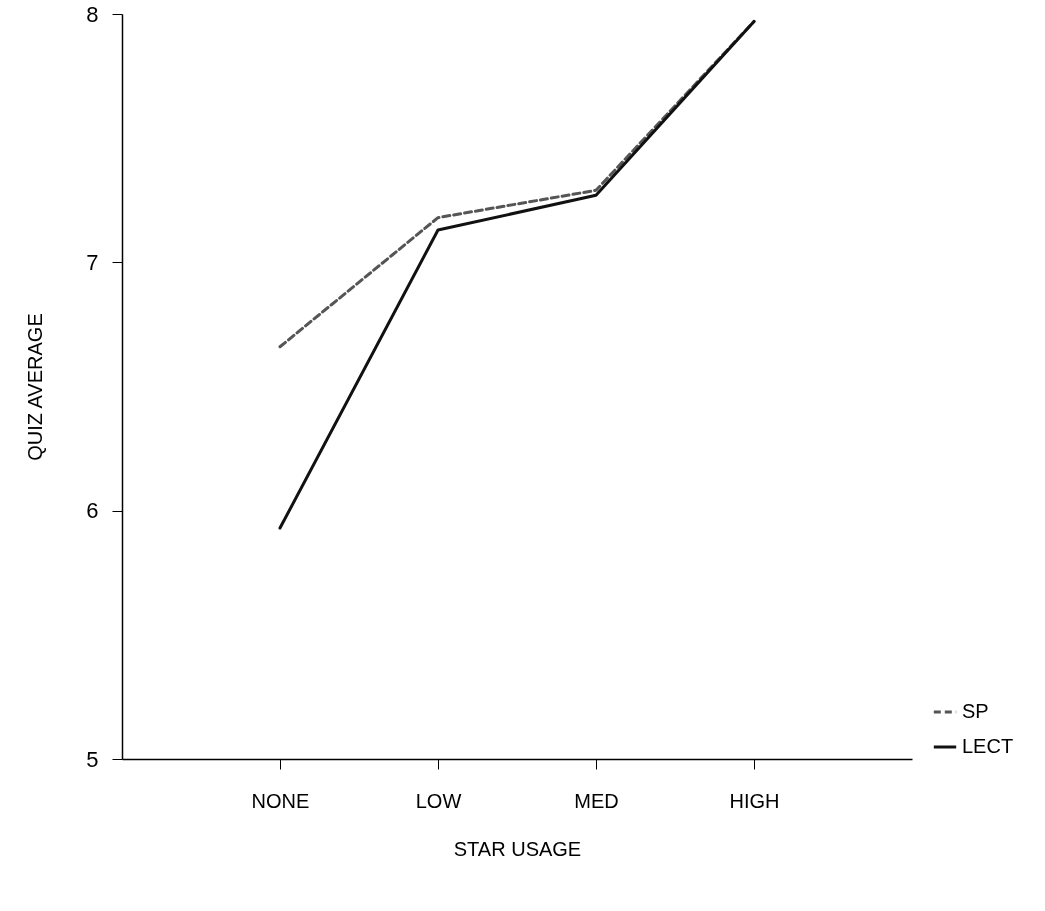 The width and height of the screenshot is (1045, 911). What do you see at coordinates (596, 800) in the screenshot?
I see `x-tick-label: MED` at bounding box center [596, 800].